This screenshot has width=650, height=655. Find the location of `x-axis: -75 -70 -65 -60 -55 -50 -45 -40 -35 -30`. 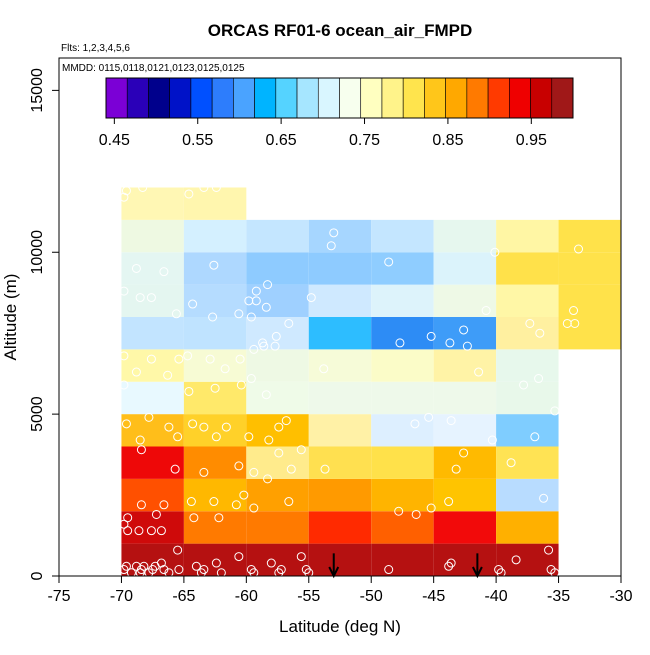

x-axis: -75 -70 -65 -60 -55 -50 -45 -40 -35 -30 is located at coordinates (340, 590).